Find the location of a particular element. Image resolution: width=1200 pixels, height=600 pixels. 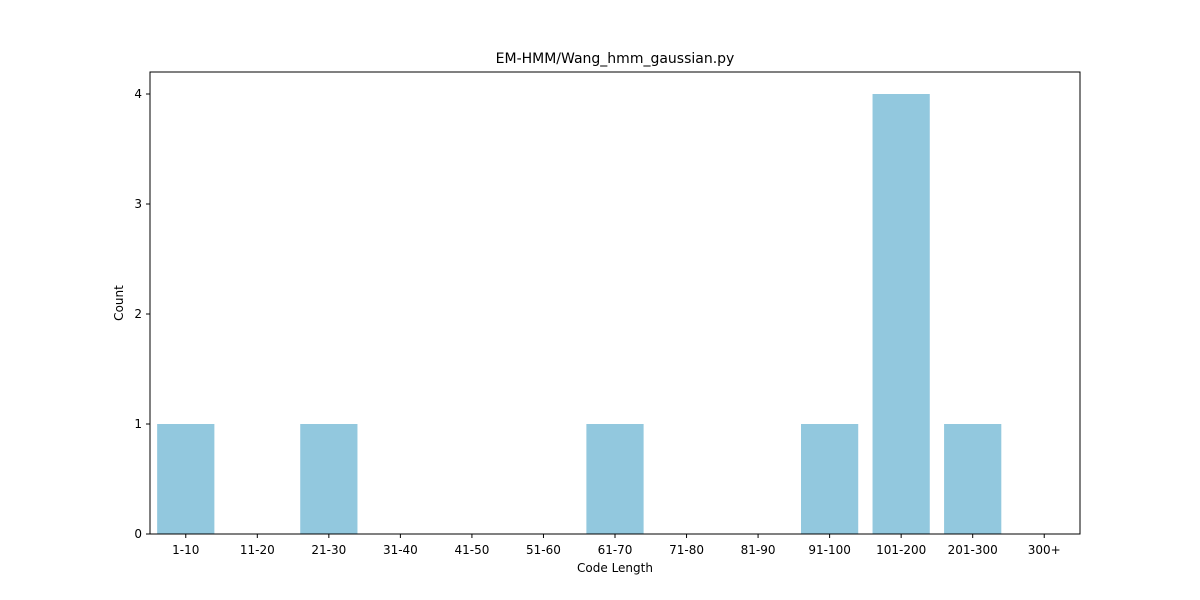

y-tick-label: 3 is located at coordinates (138, 204).